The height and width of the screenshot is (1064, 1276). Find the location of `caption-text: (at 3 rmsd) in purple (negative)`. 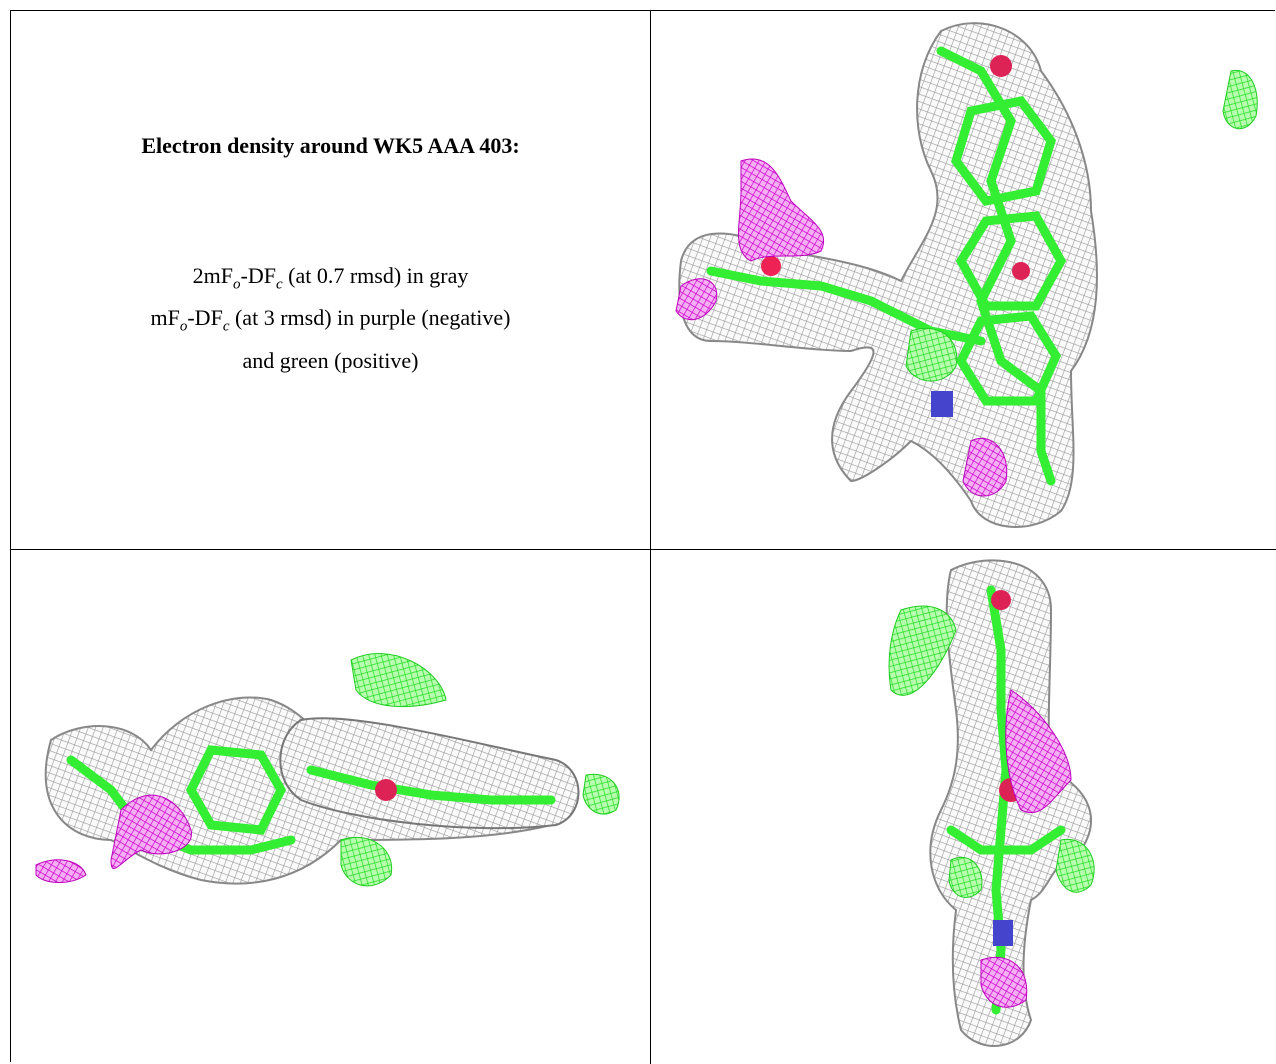

caption-text: (at 3 rmsd) in purple (negative) is located at coordinates (370, 318).